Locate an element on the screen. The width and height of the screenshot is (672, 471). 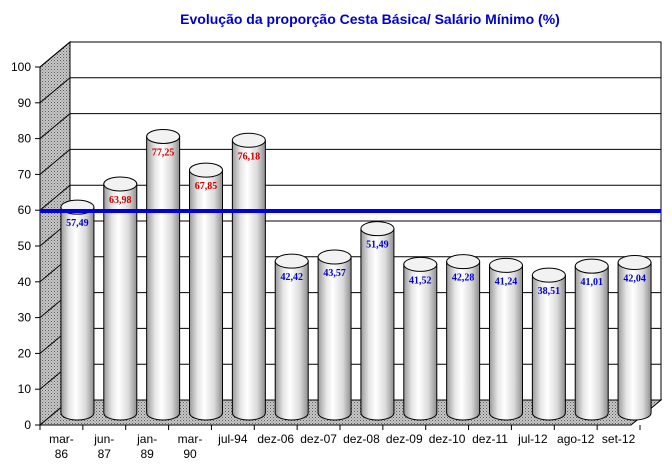
data-label: 77,25 is located at coordinates (163, 152).